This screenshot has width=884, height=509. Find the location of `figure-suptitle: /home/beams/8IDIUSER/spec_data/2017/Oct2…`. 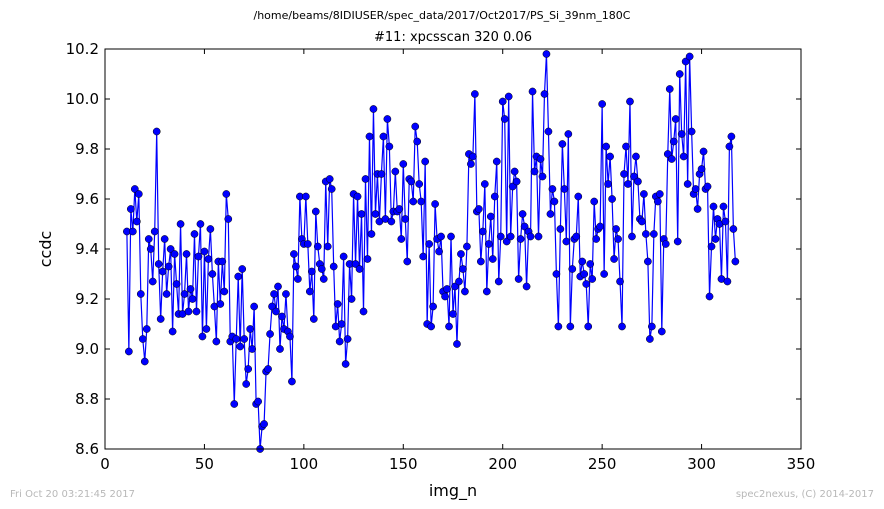

figure-suptitle: /home/beams/8IDIUSER/spec_data/2017/Oct2… is located at coordinates (442, 15).